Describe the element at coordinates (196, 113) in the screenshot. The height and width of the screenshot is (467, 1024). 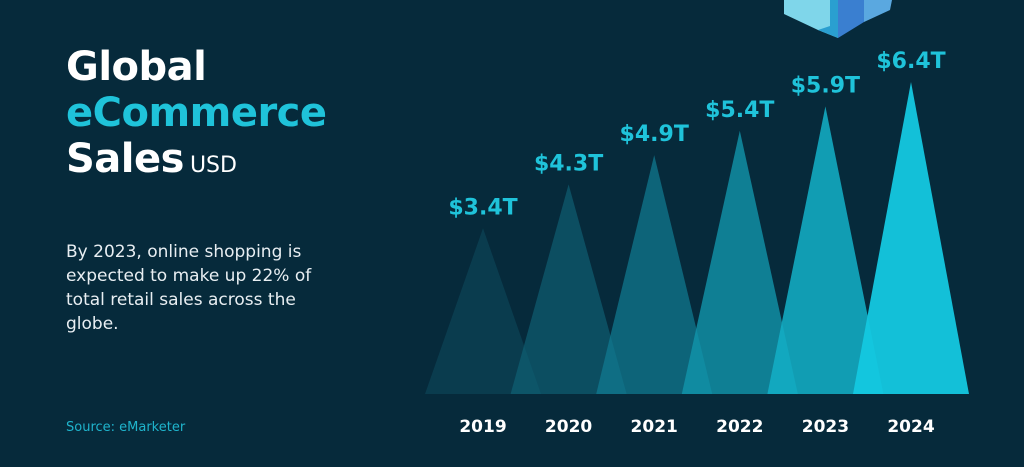
I see `title-line-2: eCommerce` at that location.